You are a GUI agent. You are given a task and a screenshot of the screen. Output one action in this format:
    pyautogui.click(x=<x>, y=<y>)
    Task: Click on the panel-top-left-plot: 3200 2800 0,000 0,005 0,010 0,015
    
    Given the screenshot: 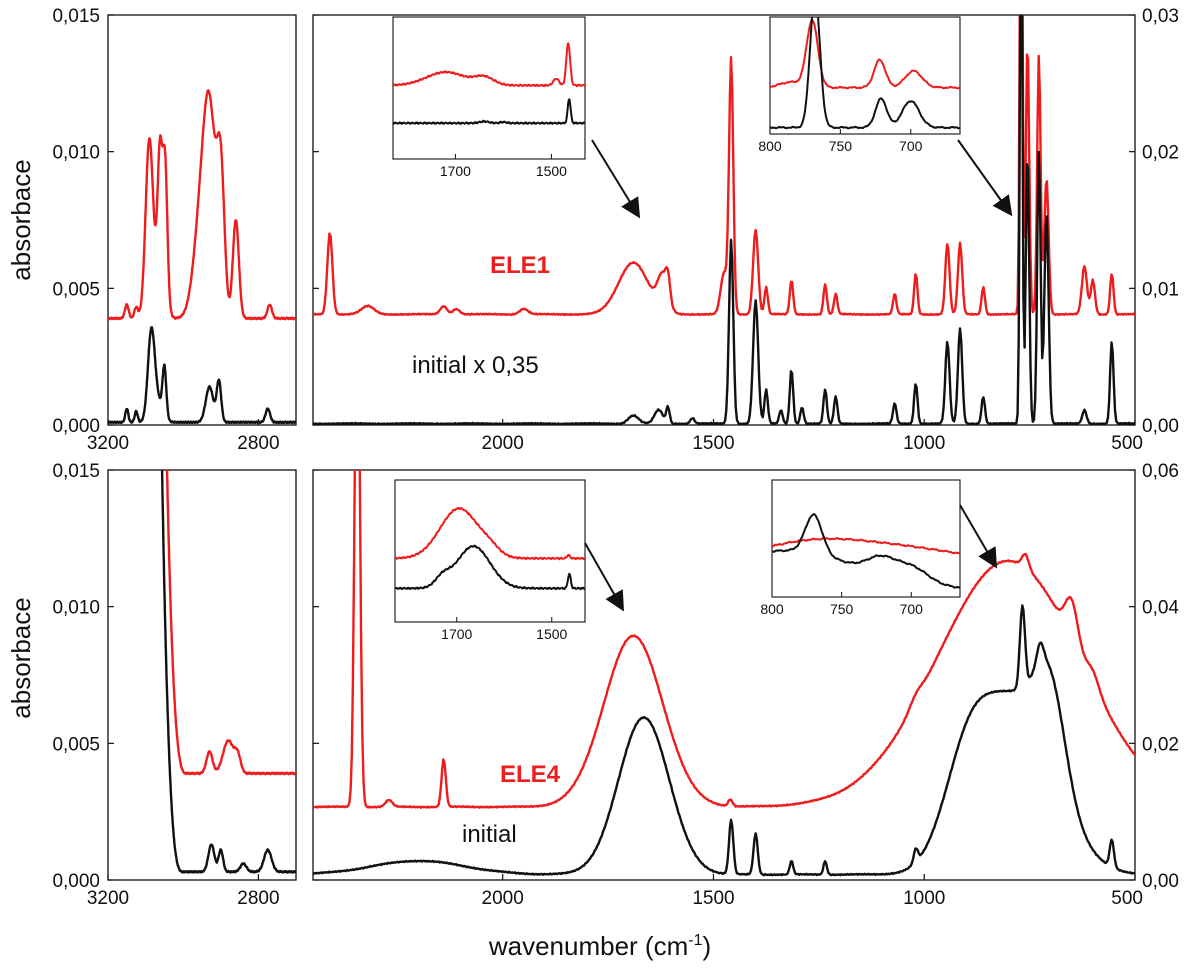 What is the action you would take?
    pyautogui.click(x=174, y=230)
    